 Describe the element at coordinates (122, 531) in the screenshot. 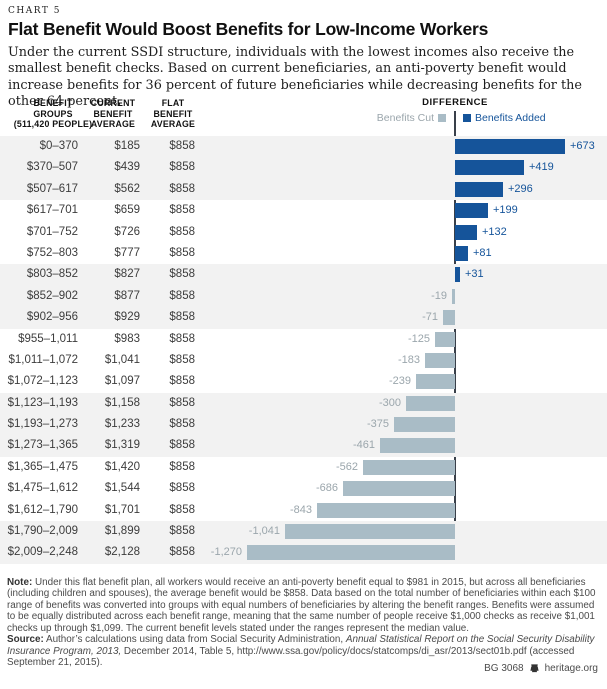

I see `current-benefit-cell: $1,899` at that location.